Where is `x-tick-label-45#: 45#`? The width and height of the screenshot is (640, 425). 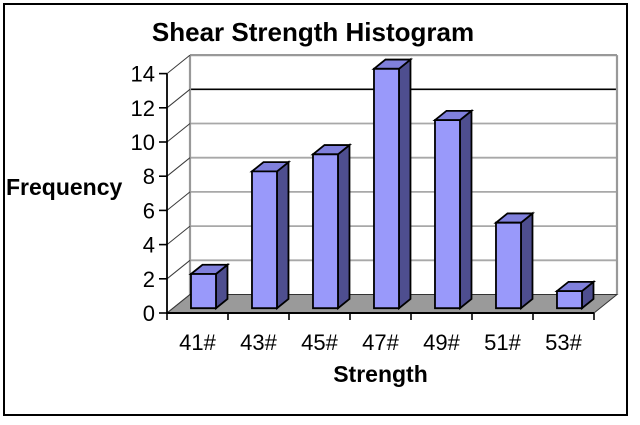 x-tick-label-45#: 45# is located at coordinates (319, 342).